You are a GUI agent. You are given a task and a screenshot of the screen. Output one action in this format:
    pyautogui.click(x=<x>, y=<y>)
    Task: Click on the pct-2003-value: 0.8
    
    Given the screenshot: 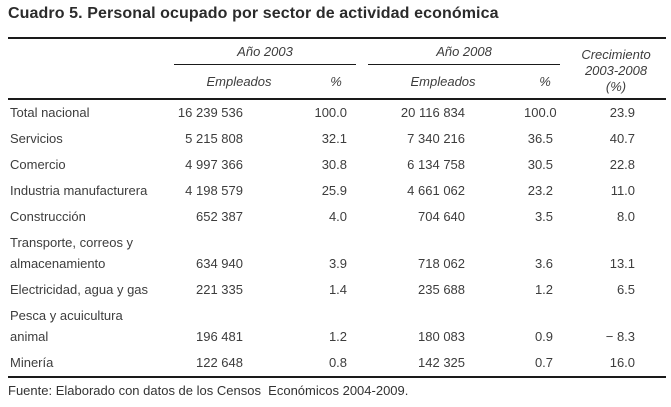 What is the action you would take?
    pyautogui.click(x=338, y=362)
    